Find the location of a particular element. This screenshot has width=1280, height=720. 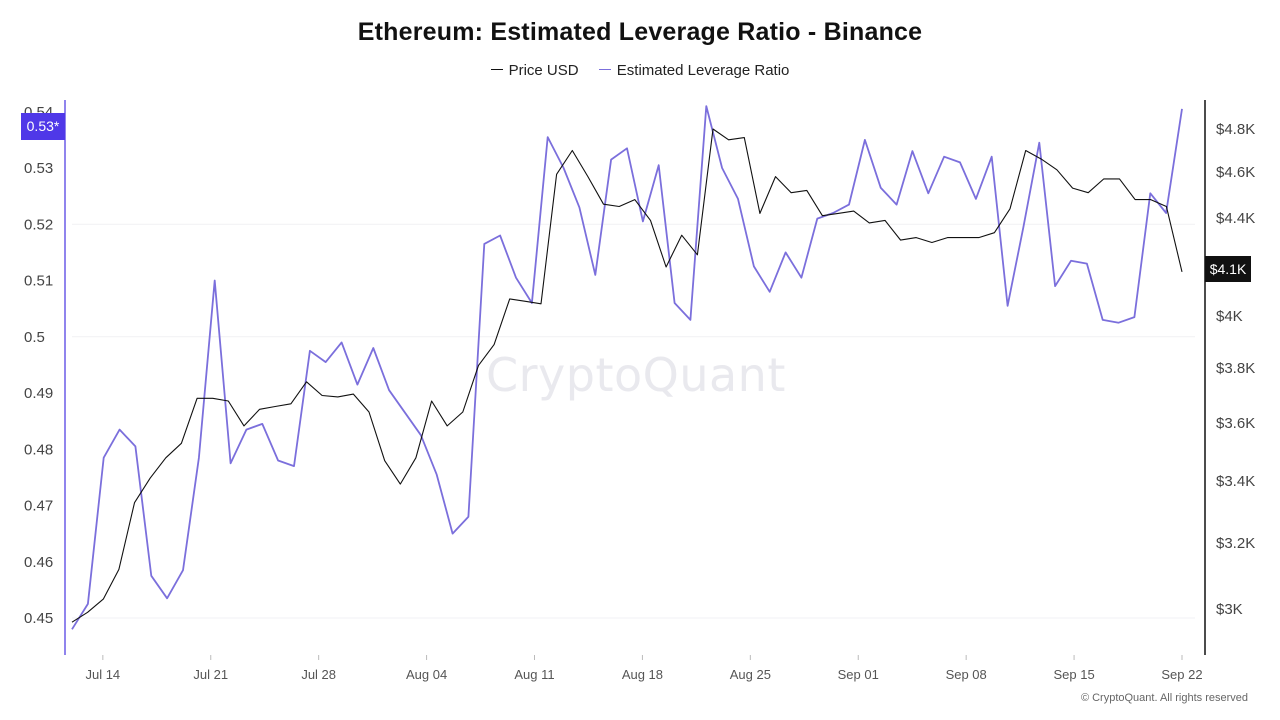

right-tick-label: $3K is located at coordinates (1229, 609).